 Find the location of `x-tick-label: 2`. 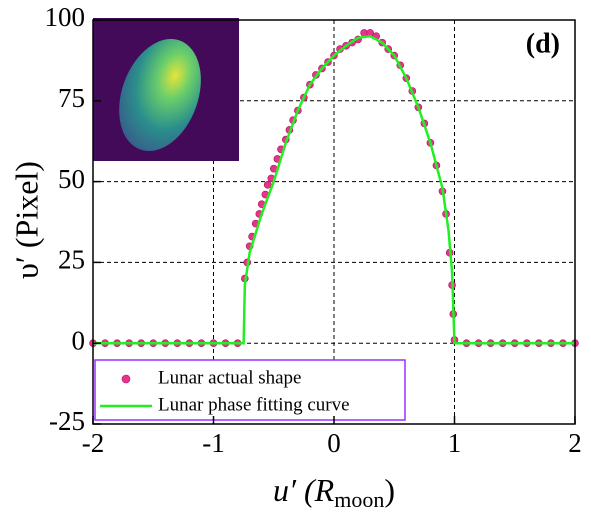

x-tick-label: 2 is located at coordinates (575, 443).